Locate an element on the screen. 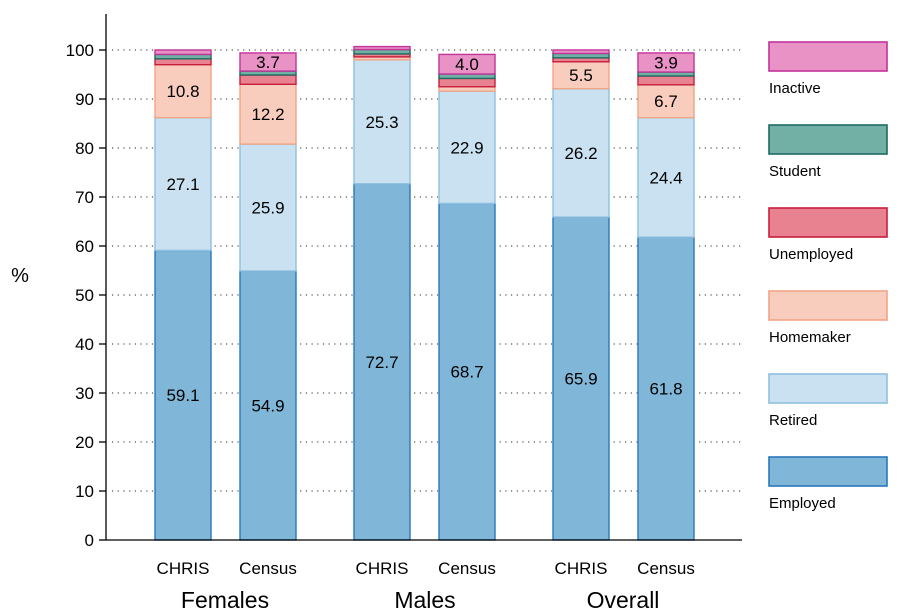 Image resolution: width=899 pixels, height=613 pixels. data-label: 10.8 is located at coordinates (182, 91).